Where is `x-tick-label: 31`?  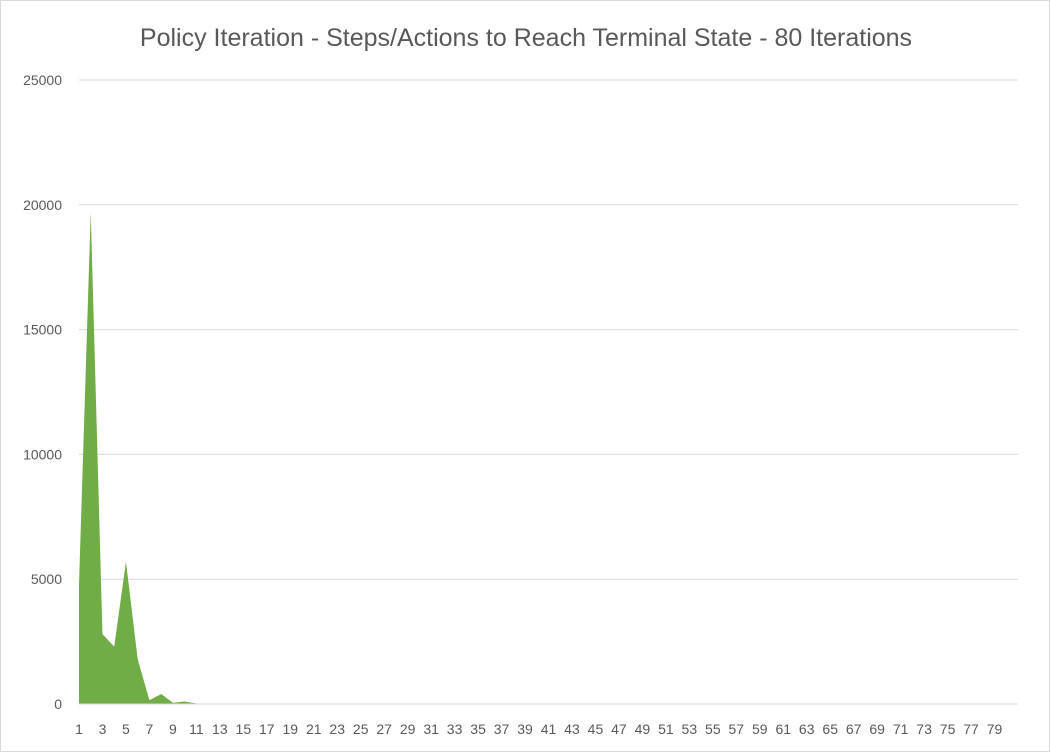
x-tick-label: 31 is located at coordinates (431, 729).